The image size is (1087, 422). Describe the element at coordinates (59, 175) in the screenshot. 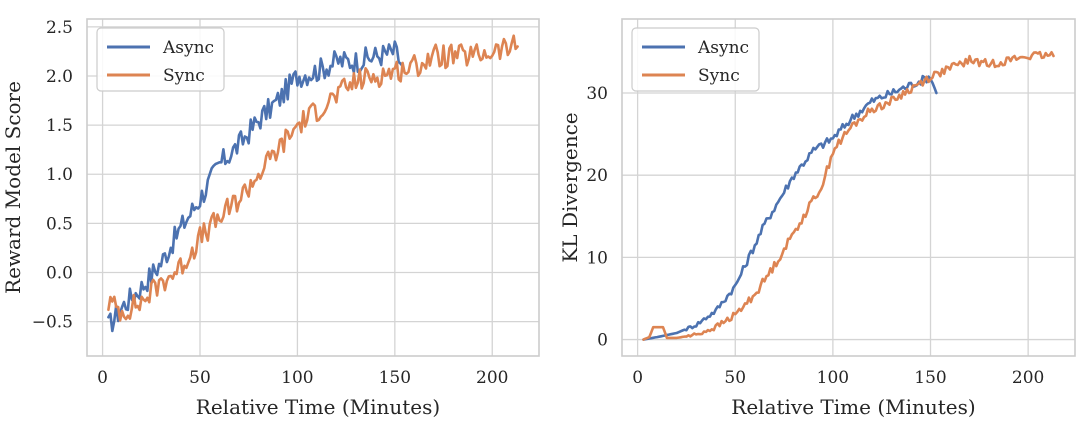

I see `y-tick-label: 1.0` at that location.